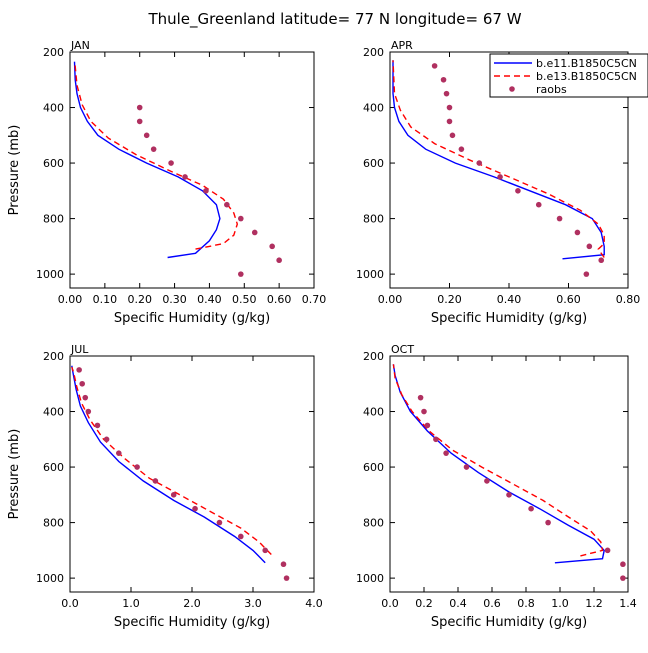  What do you see at coordinates (79, 349) in the screenshot?
I see `panel-label: JUL` at bounding box center [79, 349].